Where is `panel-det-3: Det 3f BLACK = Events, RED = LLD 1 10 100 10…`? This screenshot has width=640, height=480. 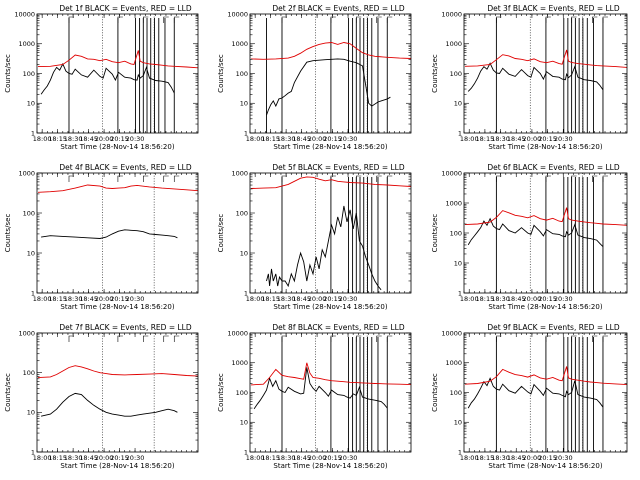 panel-det-3: Det 3f BLACK = Events, RED = LLD 1 10 100 10… is located at coordinates (529, 77).